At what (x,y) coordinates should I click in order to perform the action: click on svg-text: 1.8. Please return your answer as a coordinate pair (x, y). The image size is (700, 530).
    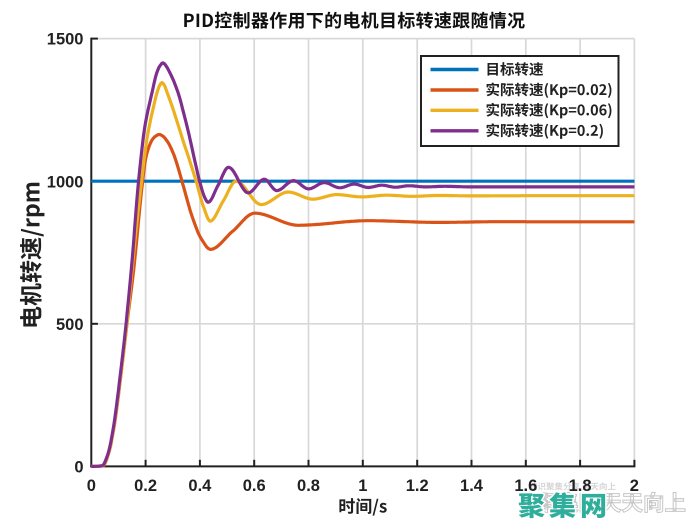
    Looking at the image, I should click on (580, 486).